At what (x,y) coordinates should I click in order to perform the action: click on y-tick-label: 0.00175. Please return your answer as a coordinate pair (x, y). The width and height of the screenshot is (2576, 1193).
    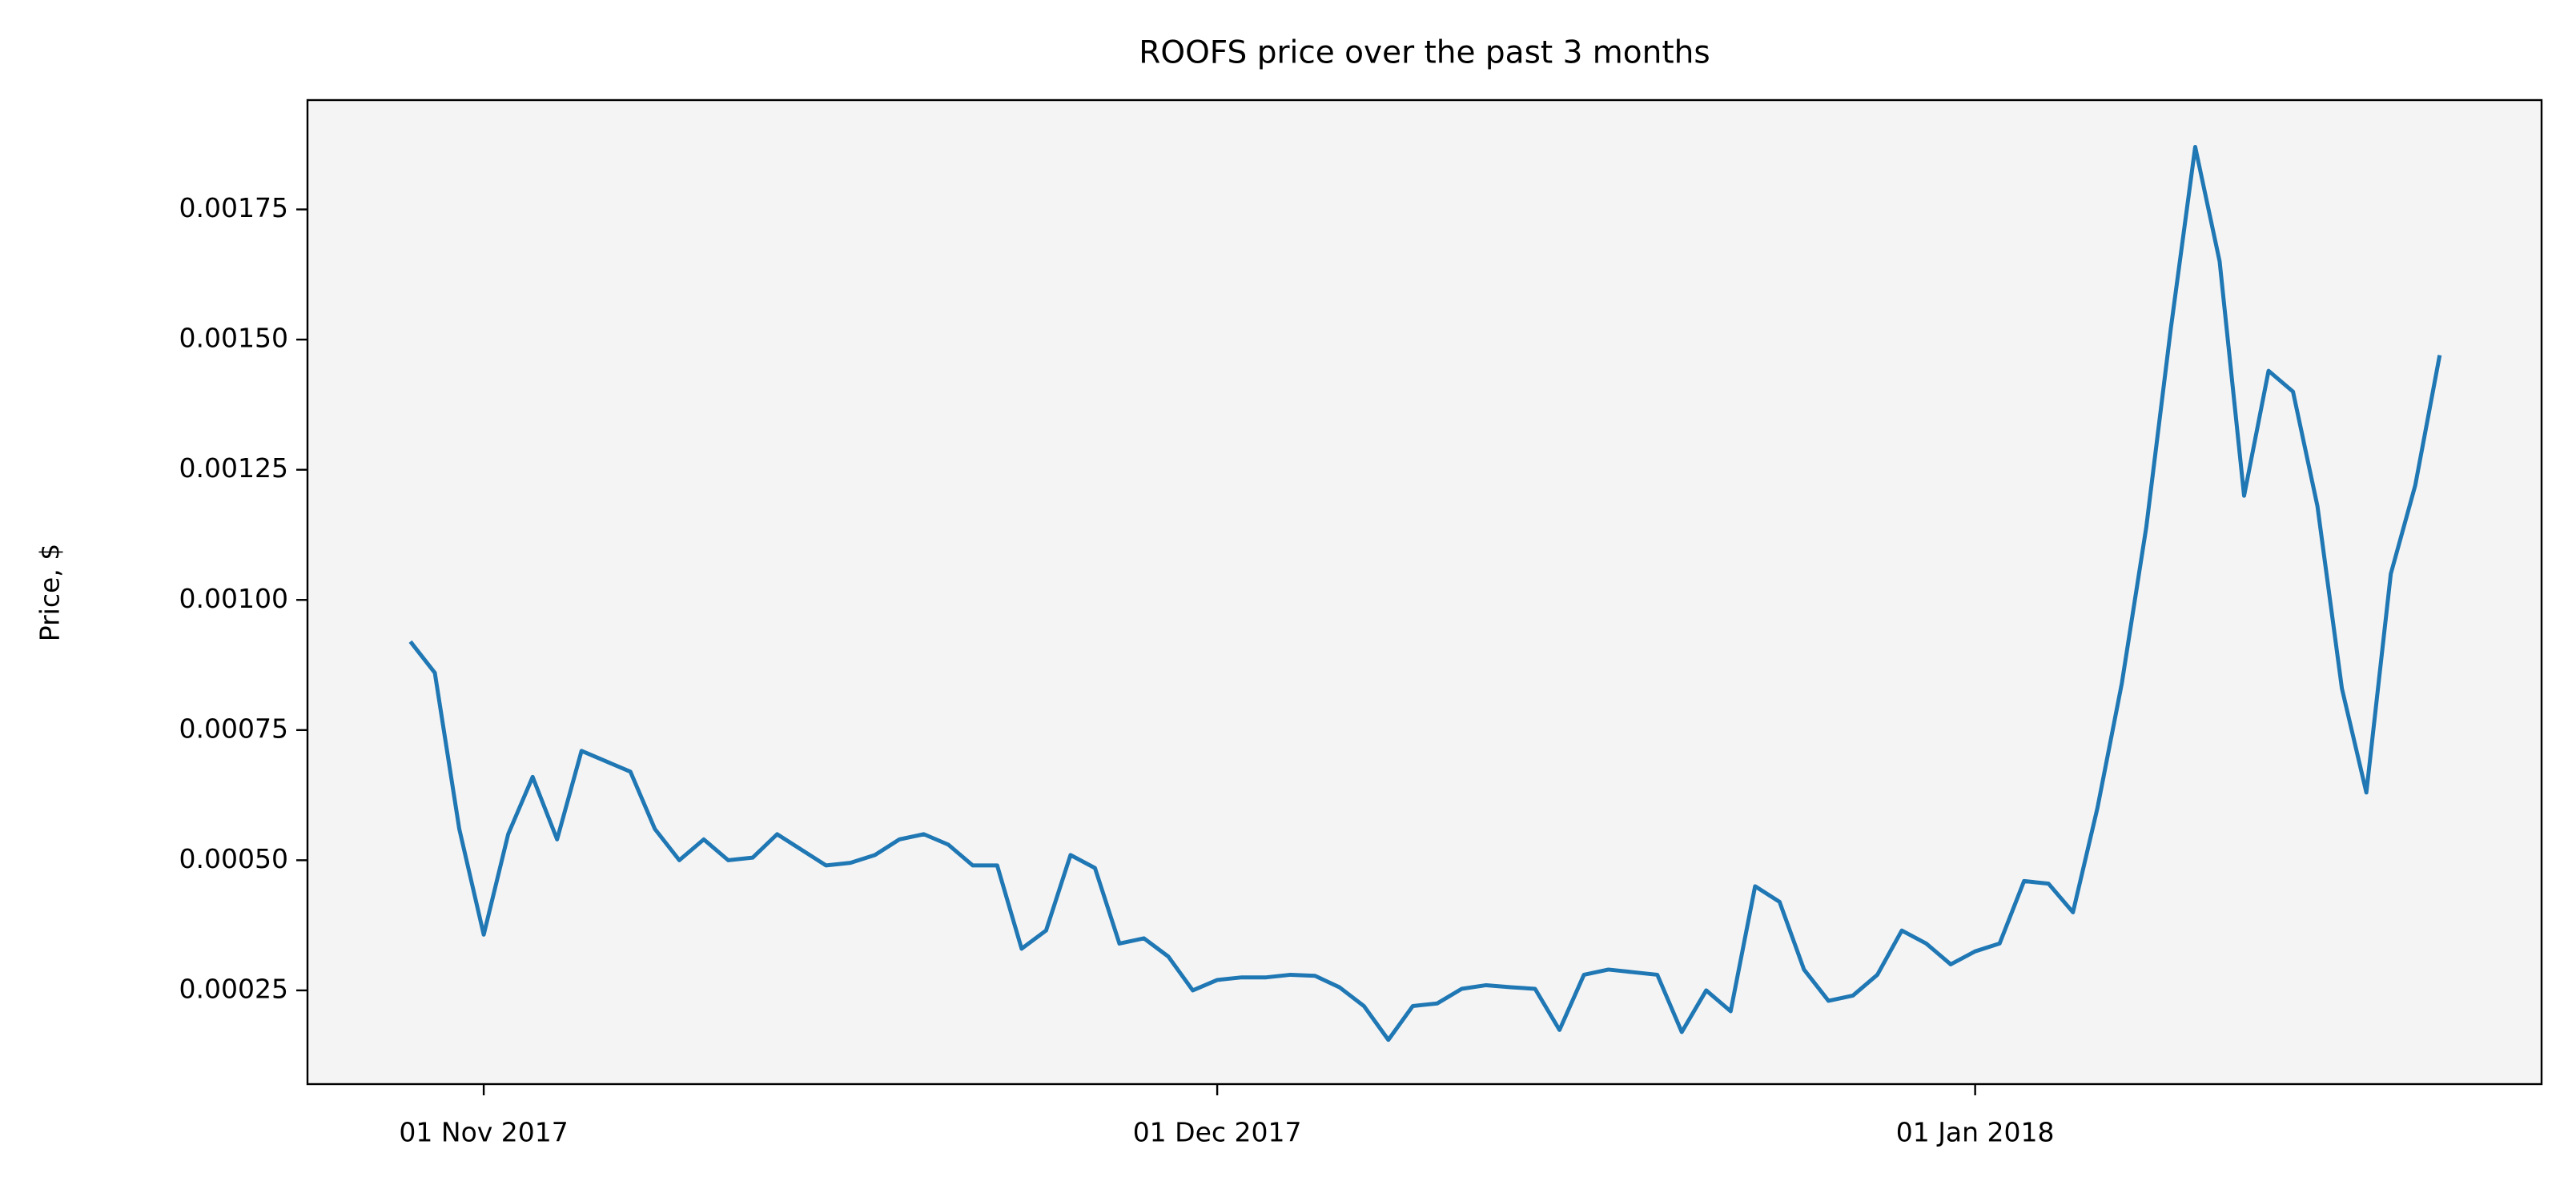
    Looking at the image, I should click on (233, 208).